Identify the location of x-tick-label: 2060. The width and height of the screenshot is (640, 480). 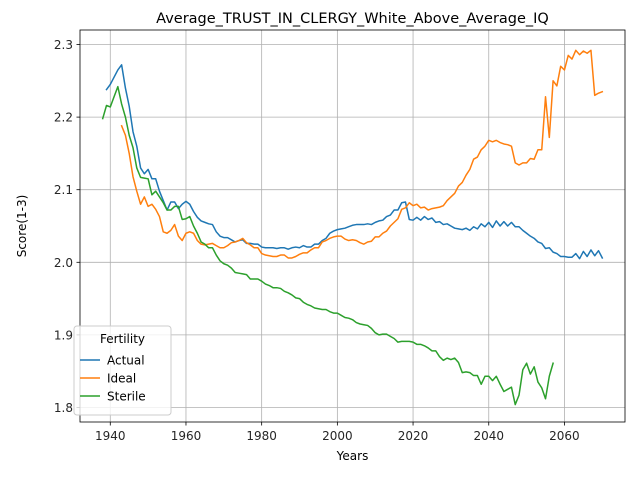
(564, 436).